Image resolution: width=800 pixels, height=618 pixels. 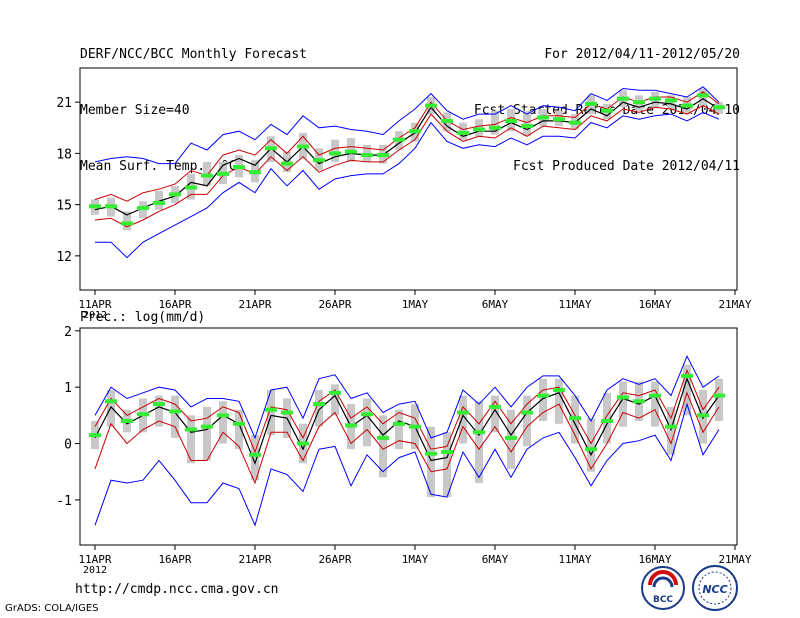 What do you see at coordinates (64, 501) in the screenshot?
I see `y-tick-label: -1` at bounding box center [64, 501].